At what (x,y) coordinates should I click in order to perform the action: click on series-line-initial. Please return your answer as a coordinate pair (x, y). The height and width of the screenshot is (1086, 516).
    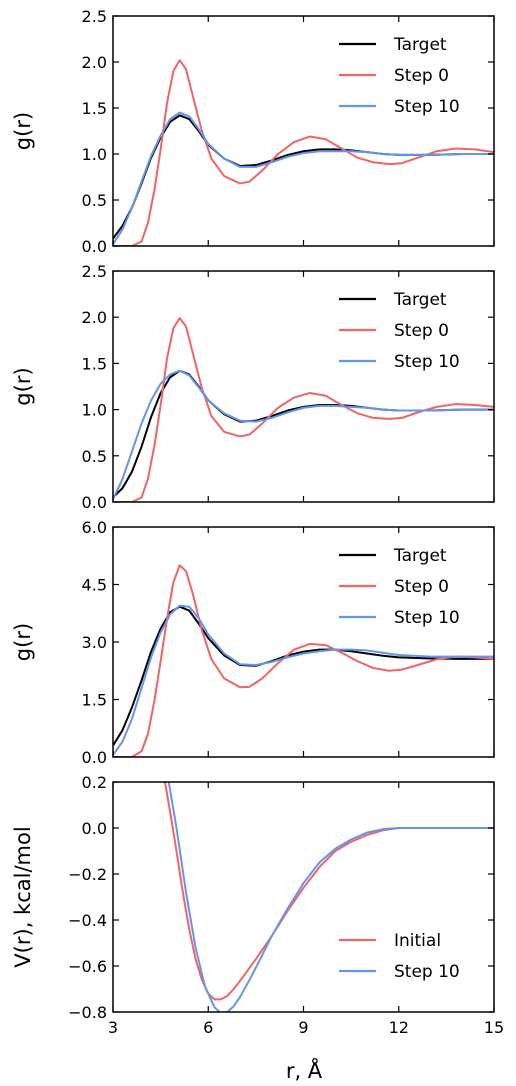
    Looking at the image, I should click on (328, 891).